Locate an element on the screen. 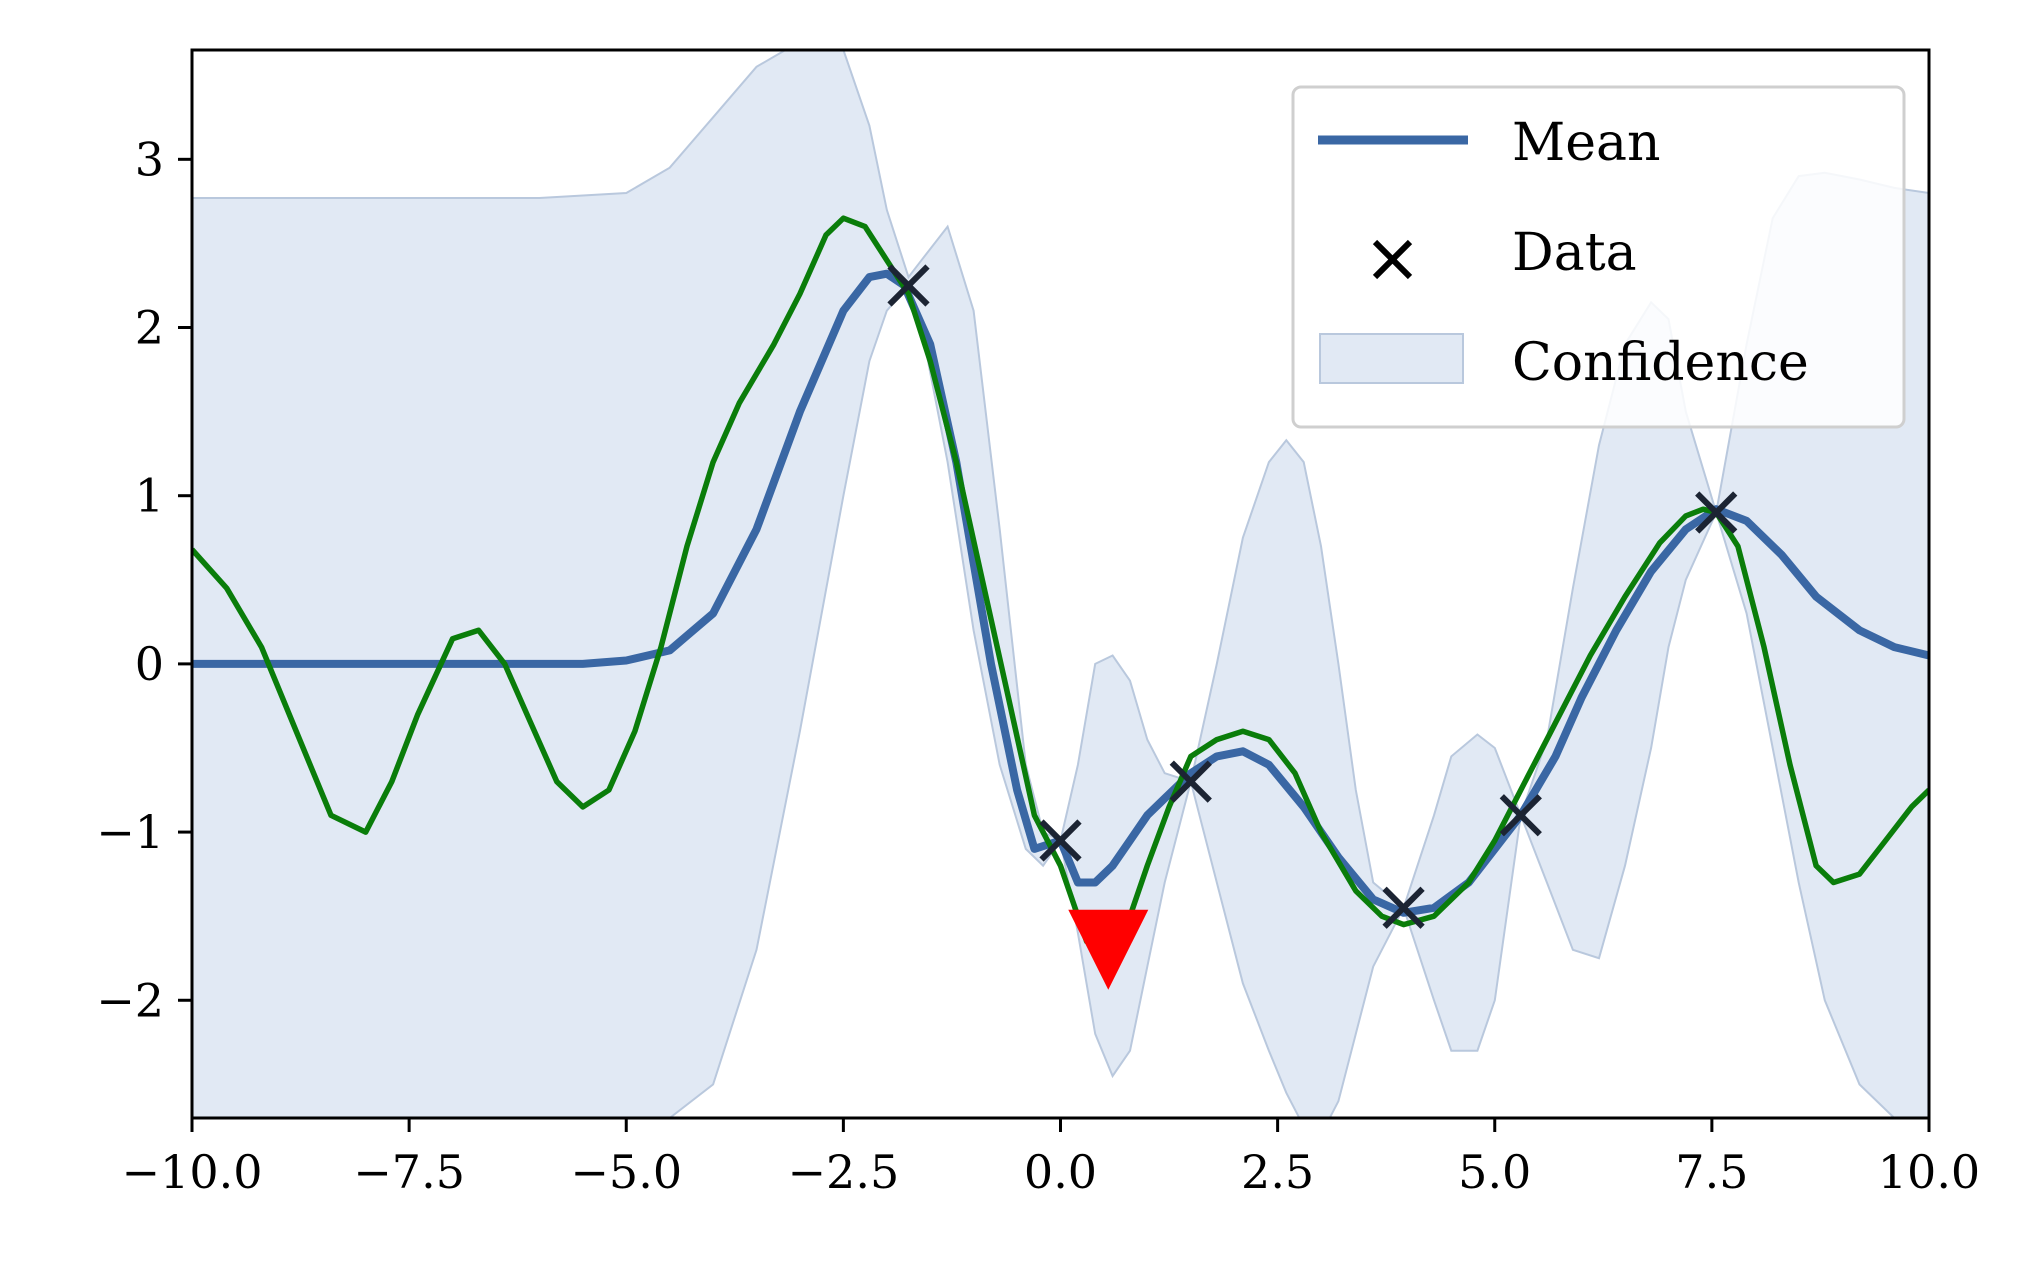 This screenshot has width=2025, height=1283. y-tick-label: 3 is located at coordinates (149, 159).